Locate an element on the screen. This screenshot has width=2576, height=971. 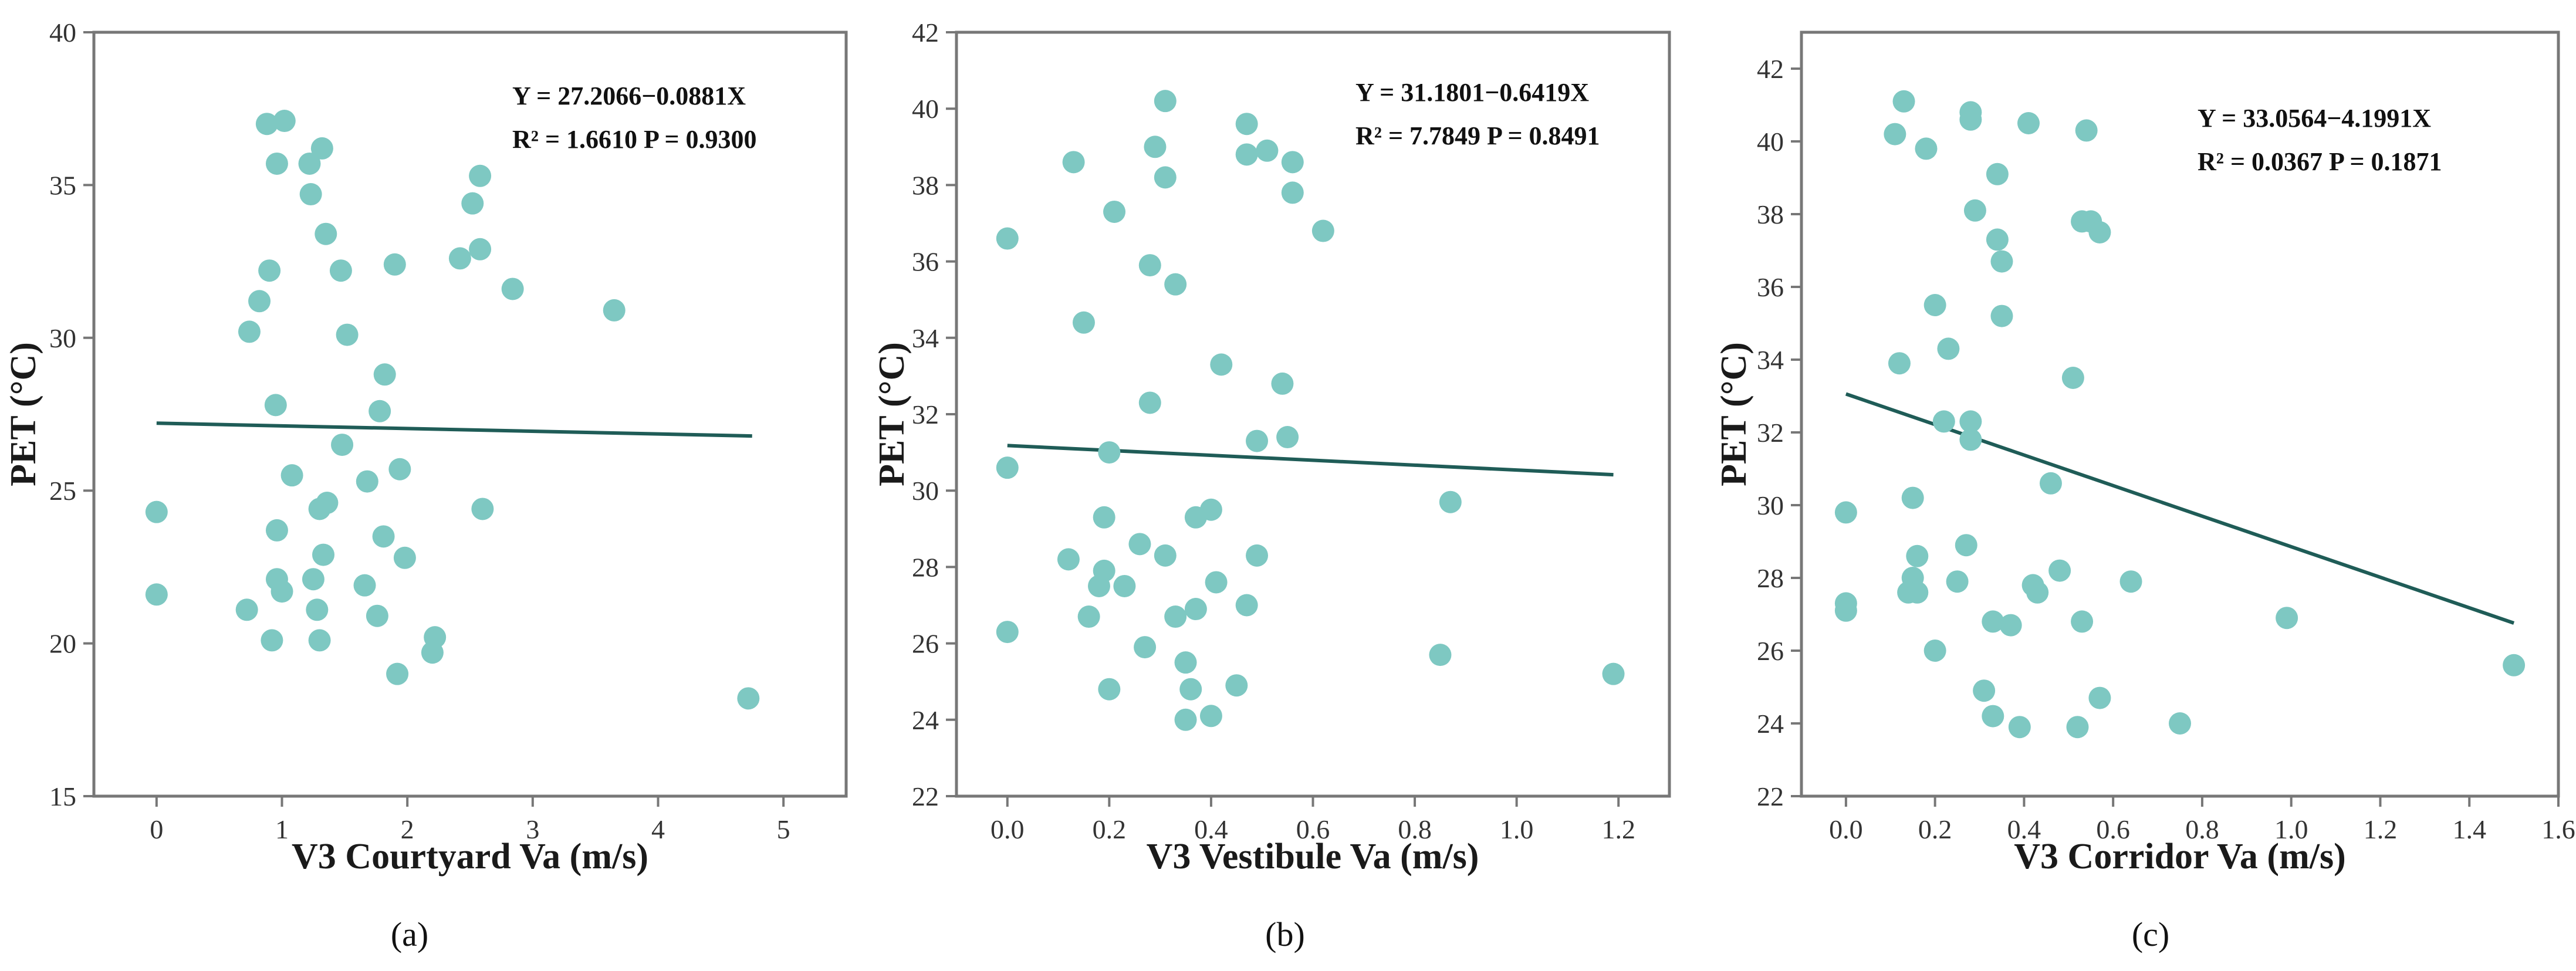
x-tick-label-a: 3 is located at coordinates (532, 829).